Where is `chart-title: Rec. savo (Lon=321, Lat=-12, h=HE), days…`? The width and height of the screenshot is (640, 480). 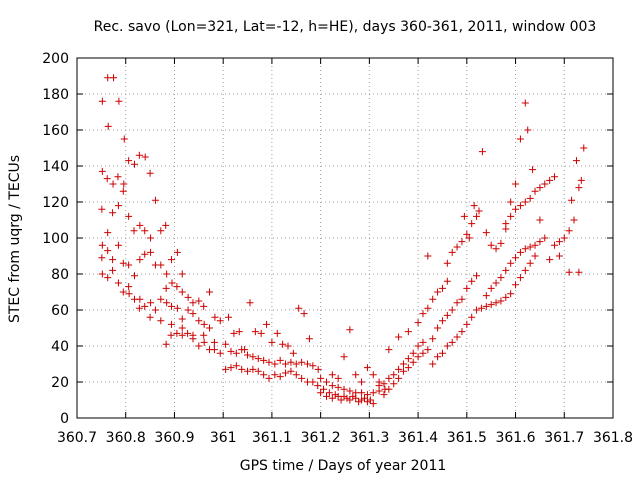
chart-title: Rec. savo (Lon=321, Lat=-12, h=HE), days… is located at coordinates (345, 27).